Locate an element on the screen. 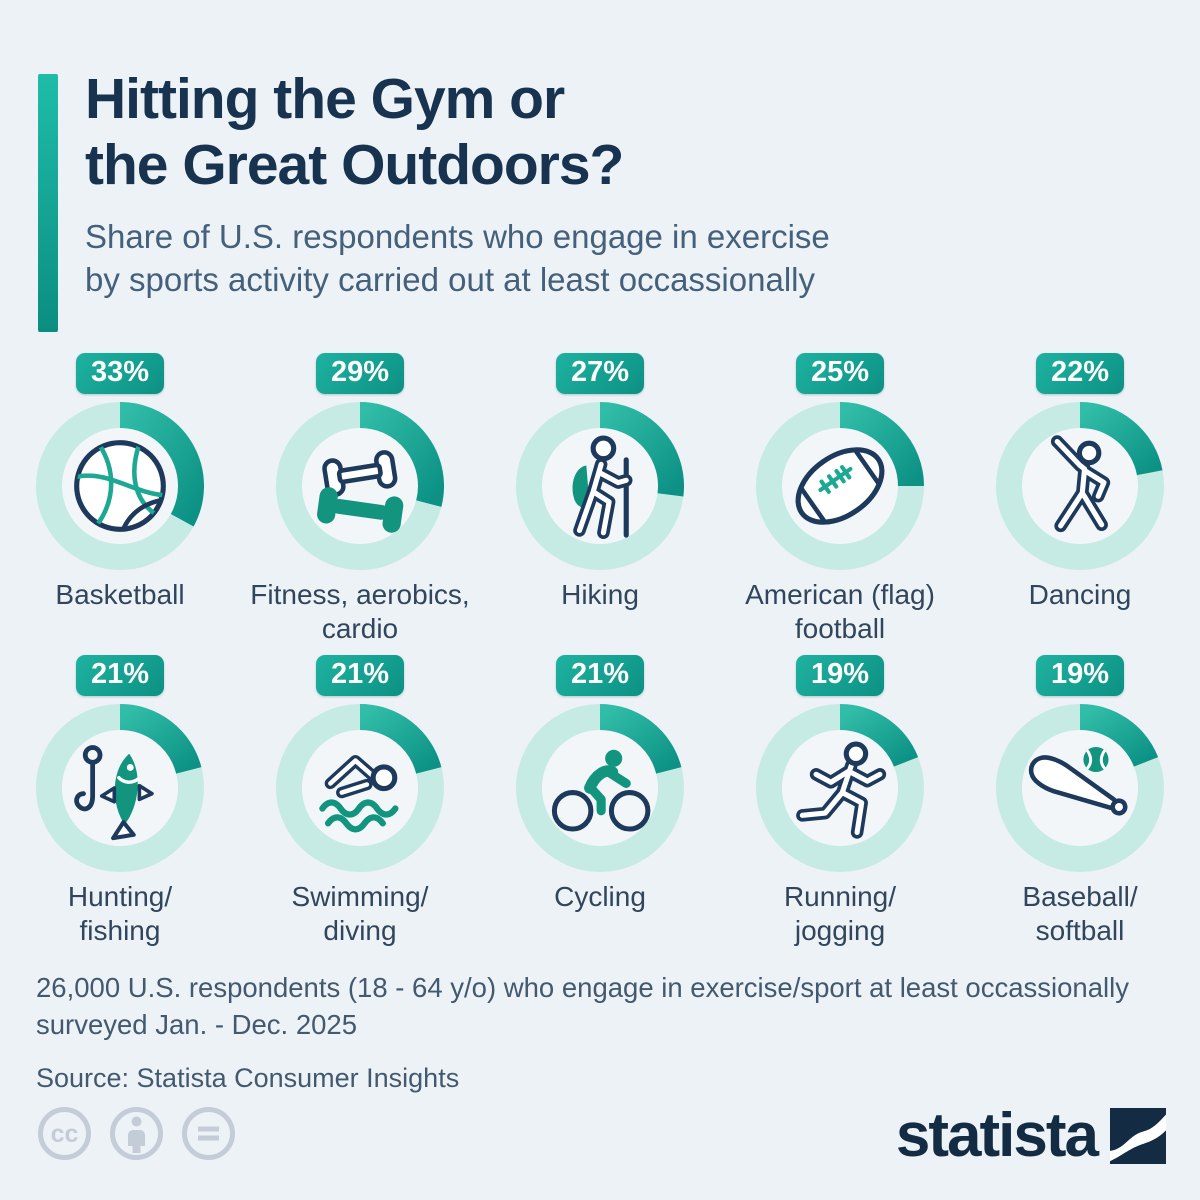  activity-card: 19% Running/ jogging is located at coordinates (840, 806).